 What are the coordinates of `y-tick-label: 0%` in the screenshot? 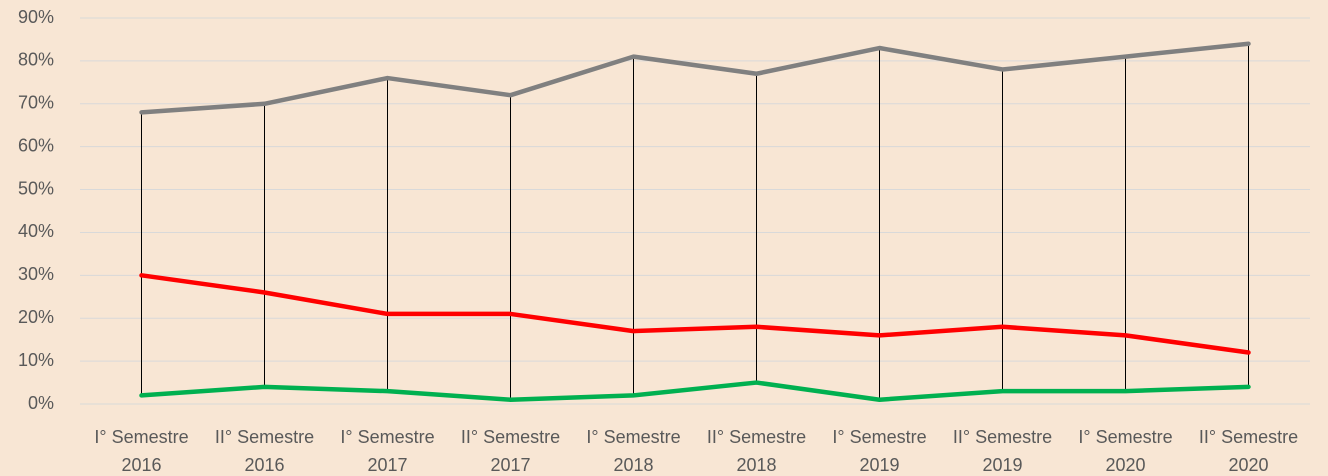 It's located at (41, 403).